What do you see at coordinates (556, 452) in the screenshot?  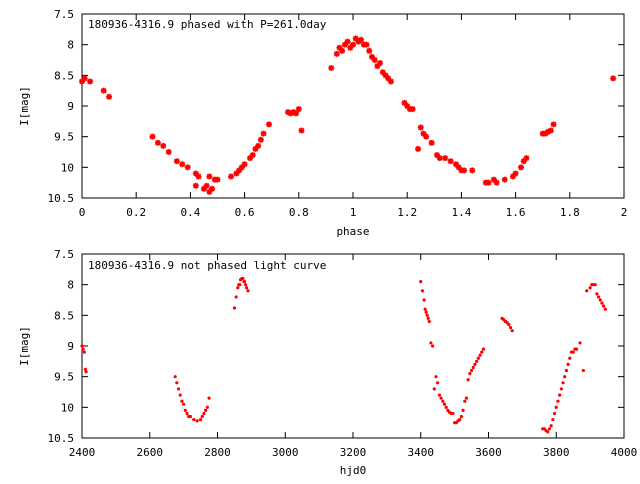 I see `x-tick-label: 3800` at bounding box center [556, 452].